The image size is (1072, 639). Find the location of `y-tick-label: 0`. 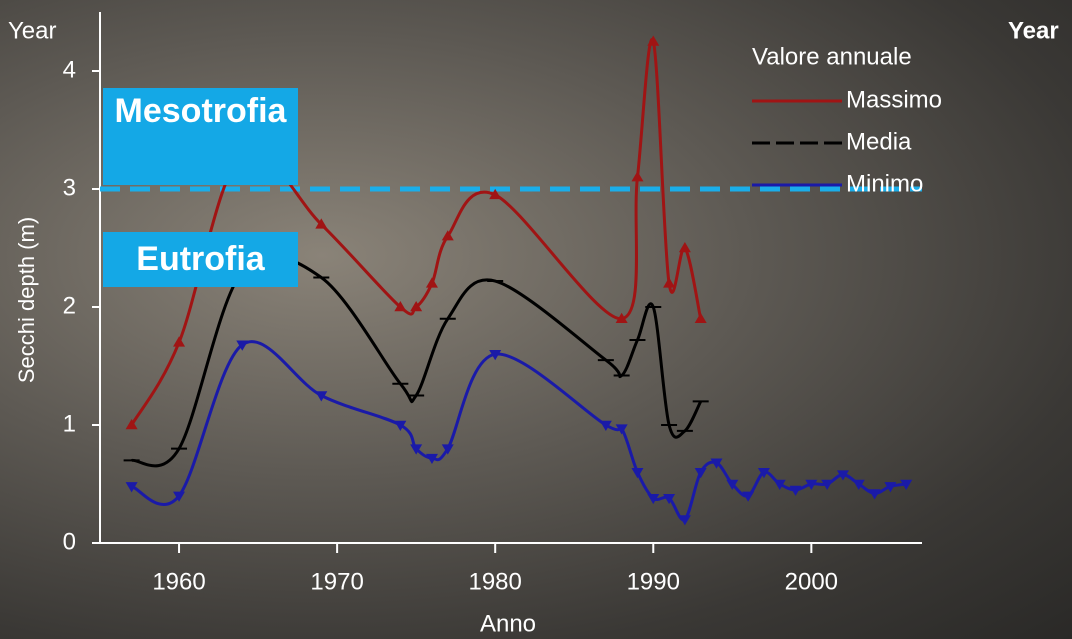

y-tick-label: 0 is located at coordinates (69, 541).